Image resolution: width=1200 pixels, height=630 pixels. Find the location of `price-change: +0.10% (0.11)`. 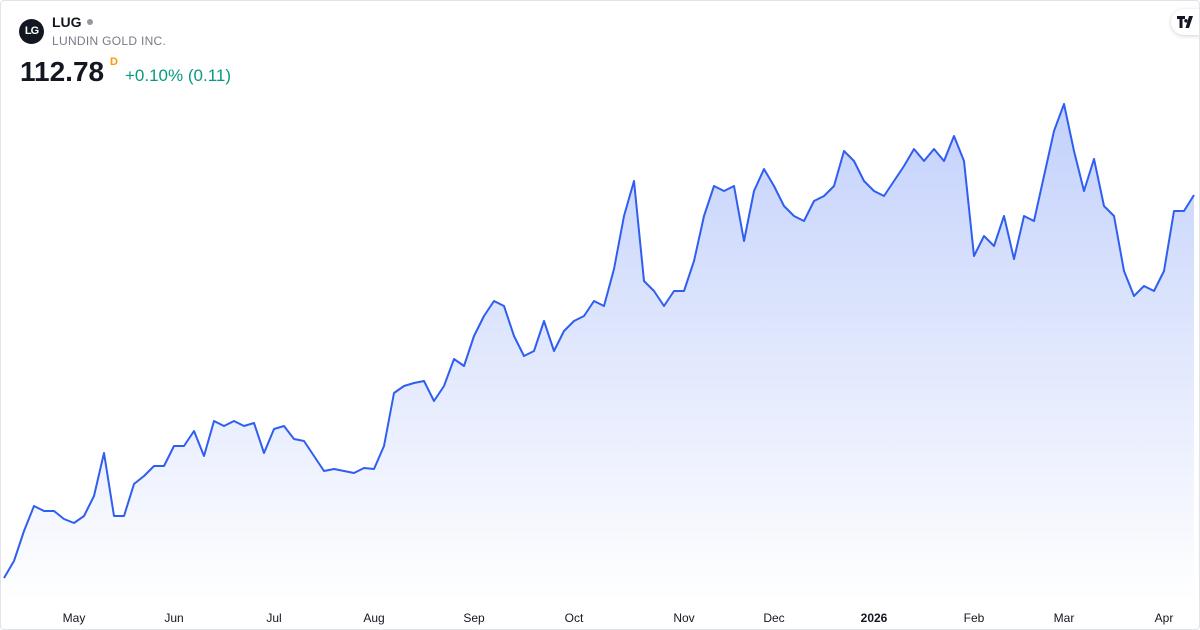

price-change: +0.10% (0.11) is located at coordinates (178, 75).